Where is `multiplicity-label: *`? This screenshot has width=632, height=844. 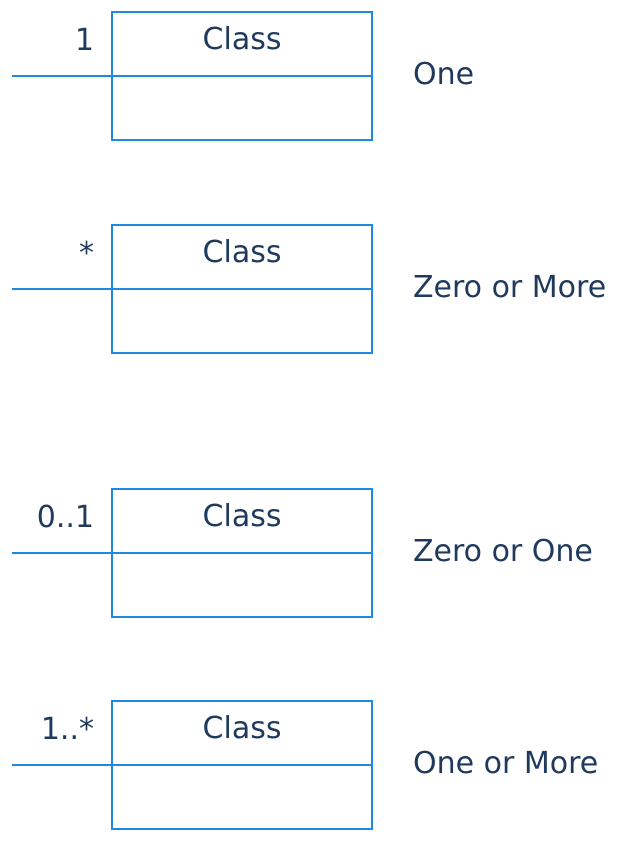 multiplicity-label: * is located at coordinates (86, 253).